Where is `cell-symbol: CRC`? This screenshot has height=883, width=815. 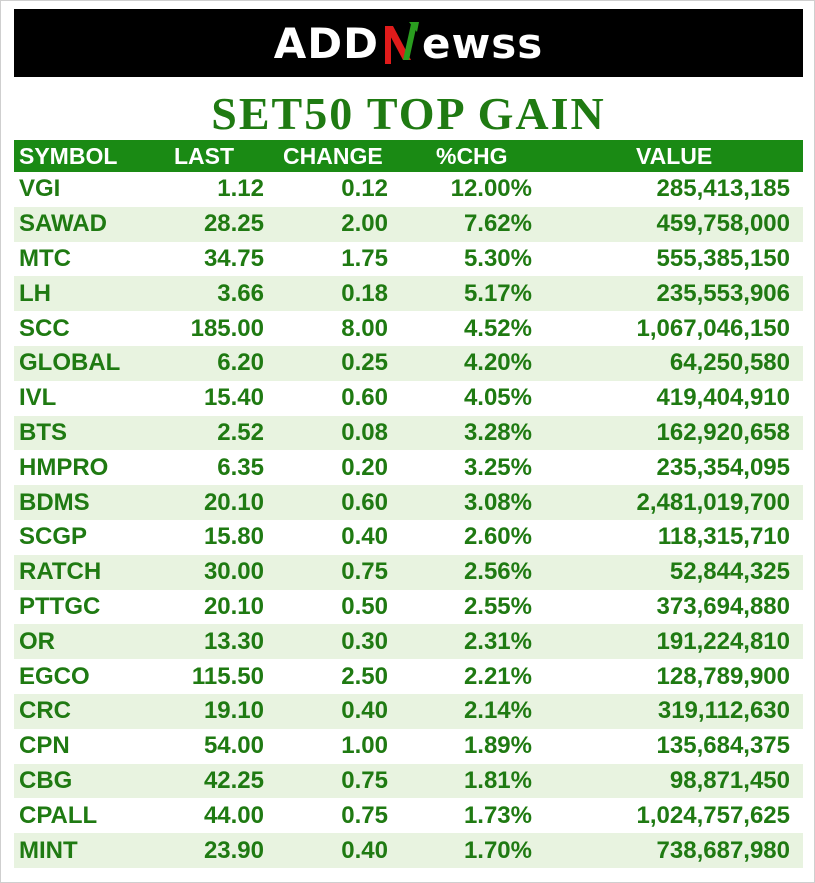
cell-symbol: CRC is located at coordinates (78, 711).